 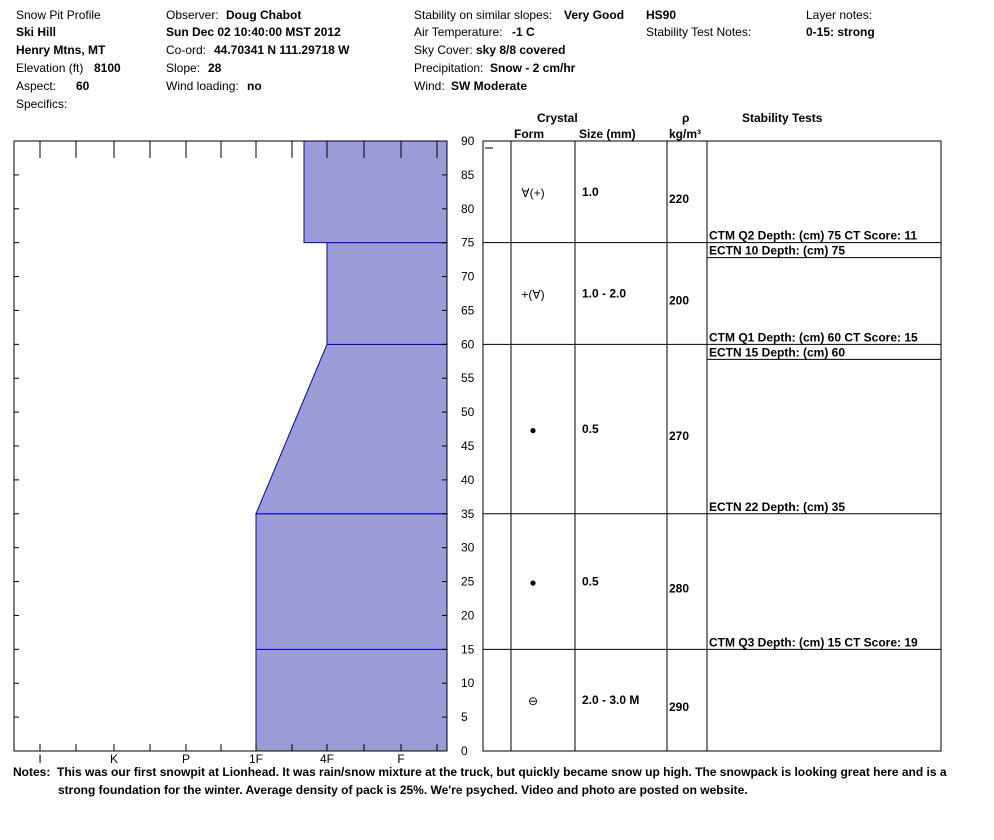 I want to click on stability-test-label: CTM Q1 Depth: (cm) 60 CT Score: 15, so click(x=813, y=337).